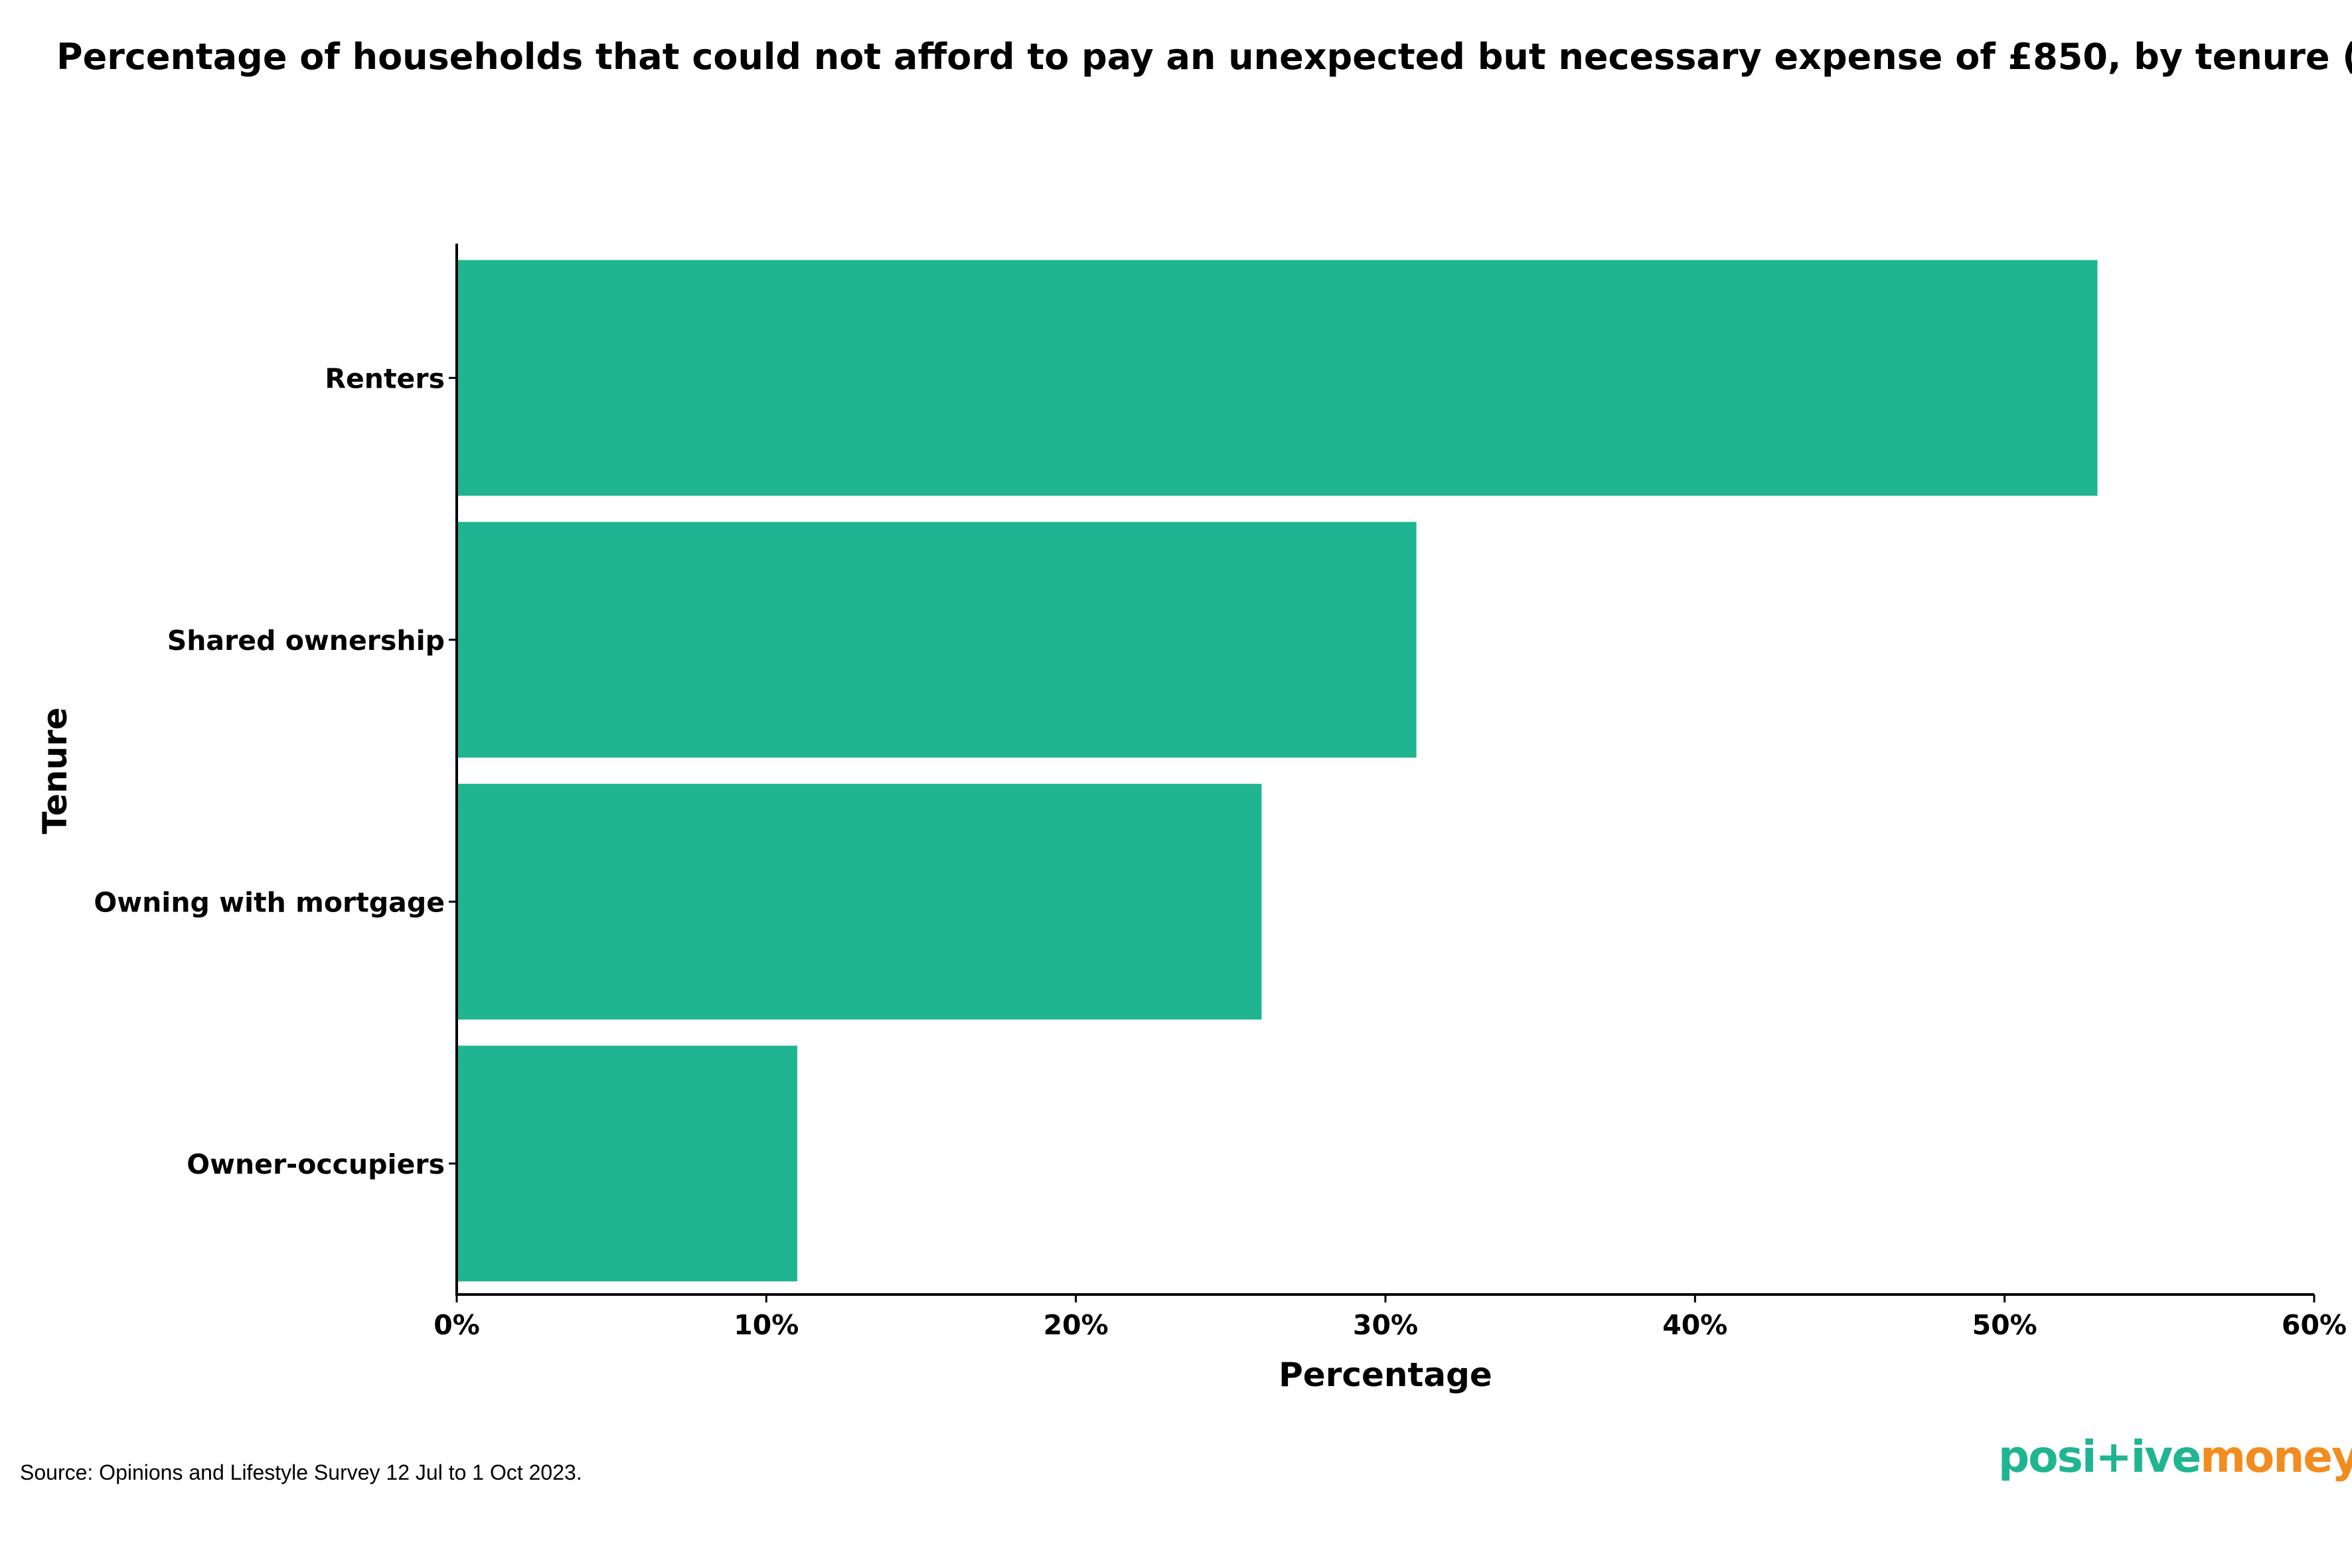  What do you see at coordinates (627, 1164) in the screenshot?
I see `bar-owner-occupiers` at bounding box center [627, 1164].